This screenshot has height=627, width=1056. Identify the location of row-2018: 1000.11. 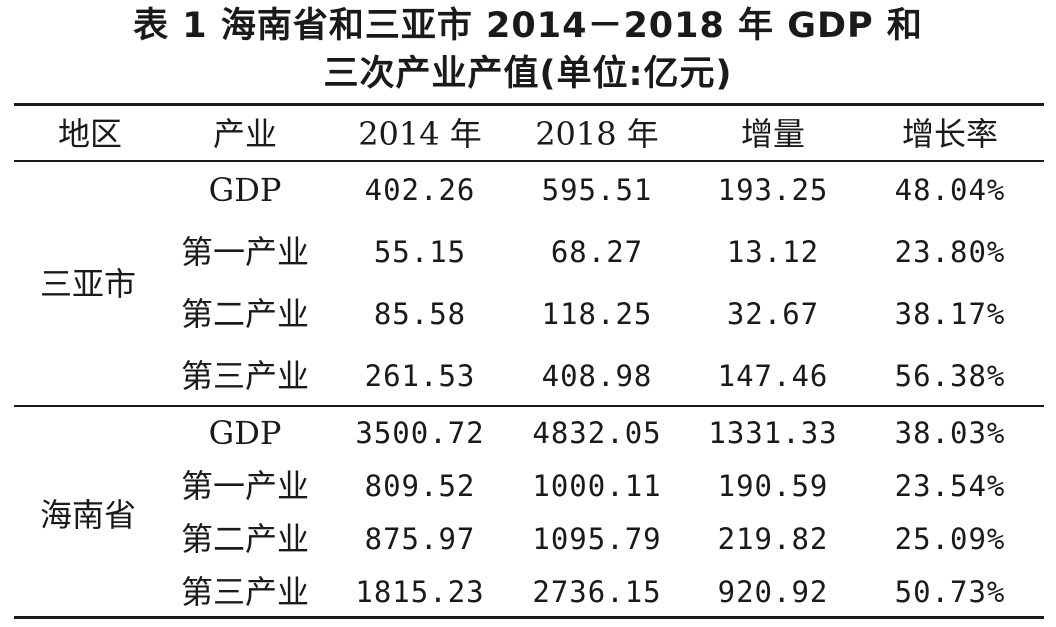
(597, 486).